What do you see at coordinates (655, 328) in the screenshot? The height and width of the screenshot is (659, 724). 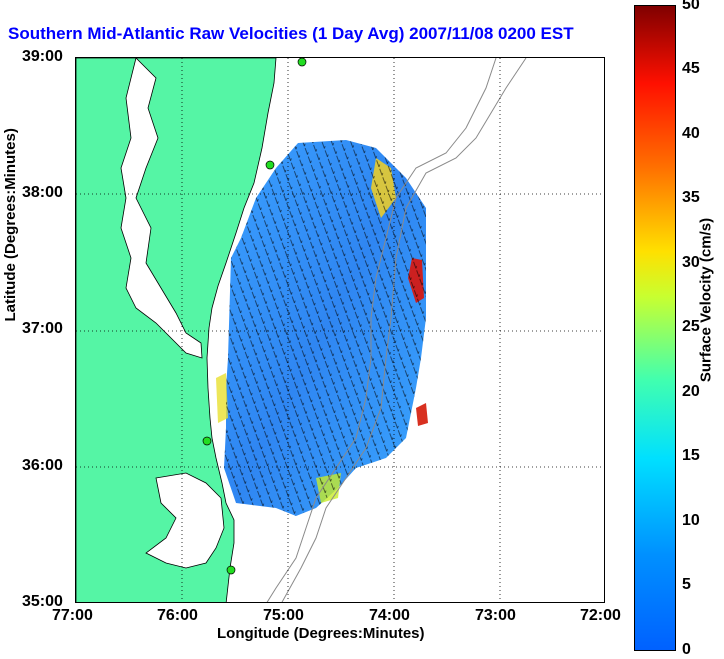 I see `colorbar` at bounding box center [655, 328].